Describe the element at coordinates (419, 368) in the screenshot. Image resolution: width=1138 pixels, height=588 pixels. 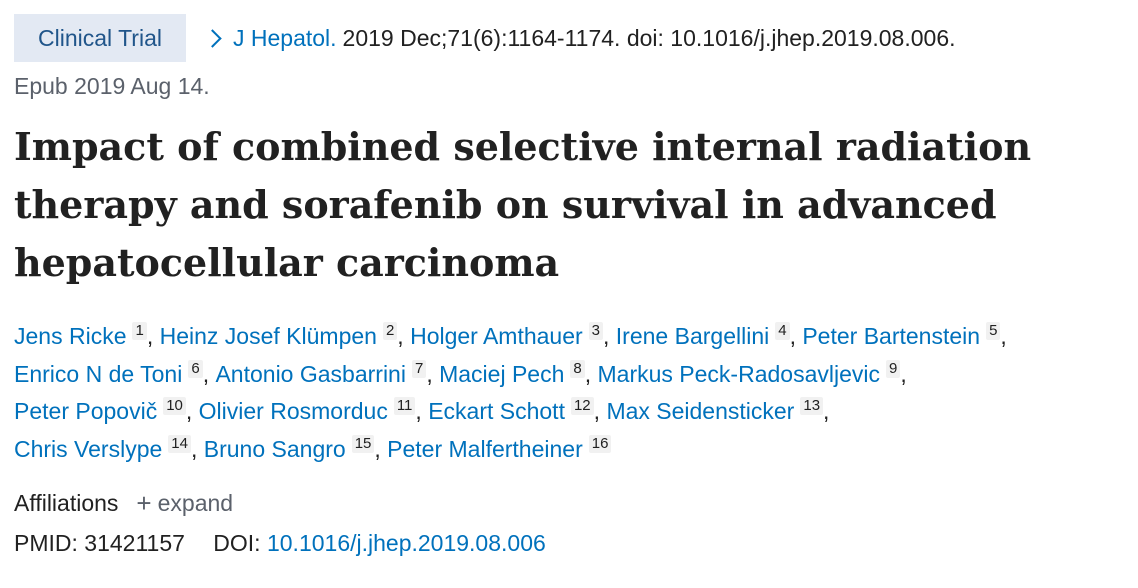
I see `affiliation-number: 7` at that location.